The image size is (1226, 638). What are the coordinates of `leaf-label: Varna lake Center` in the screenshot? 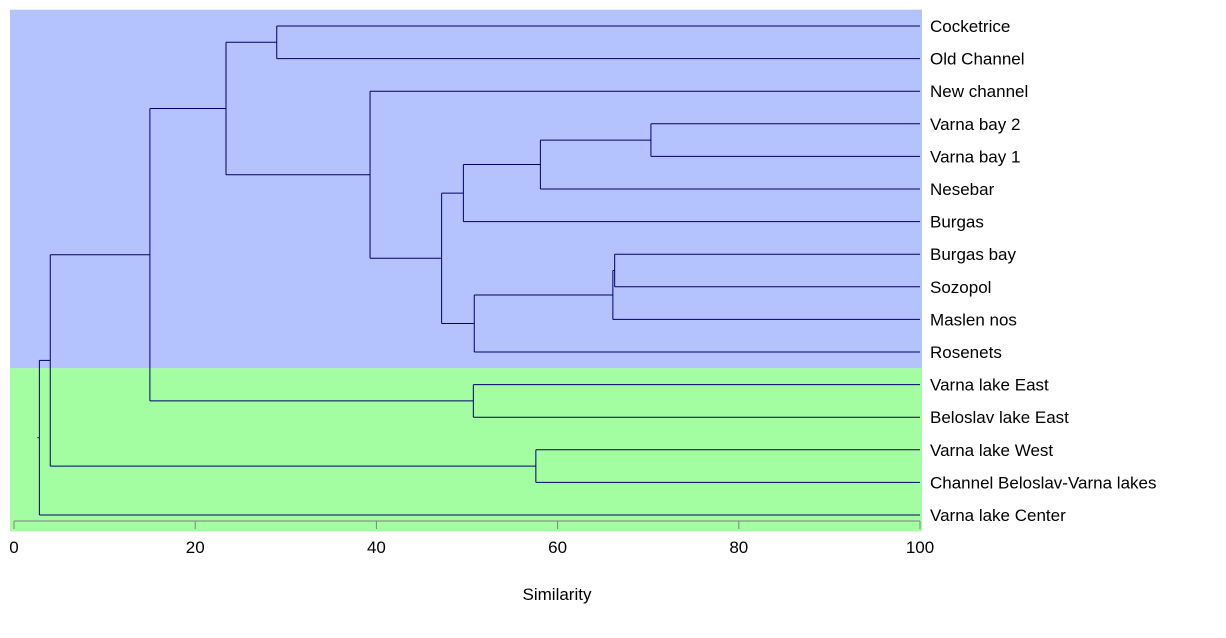 It's located at (998, 515).